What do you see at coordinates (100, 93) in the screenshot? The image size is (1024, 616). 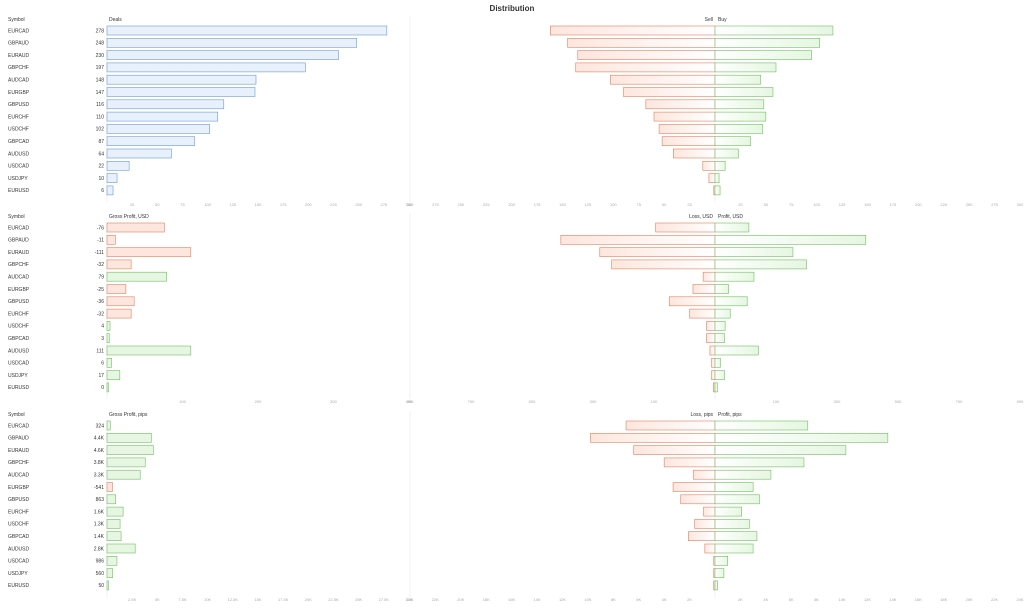 I see `value-label: 147` at bounding box center [100, 93].